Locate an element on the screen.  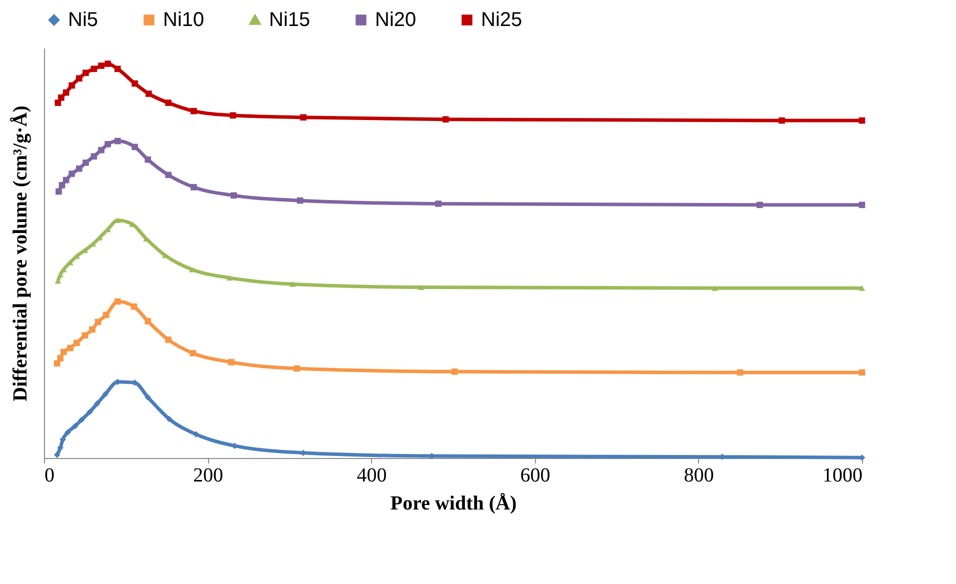
x-tick-label: 200 is located at coordinates (208, 475).